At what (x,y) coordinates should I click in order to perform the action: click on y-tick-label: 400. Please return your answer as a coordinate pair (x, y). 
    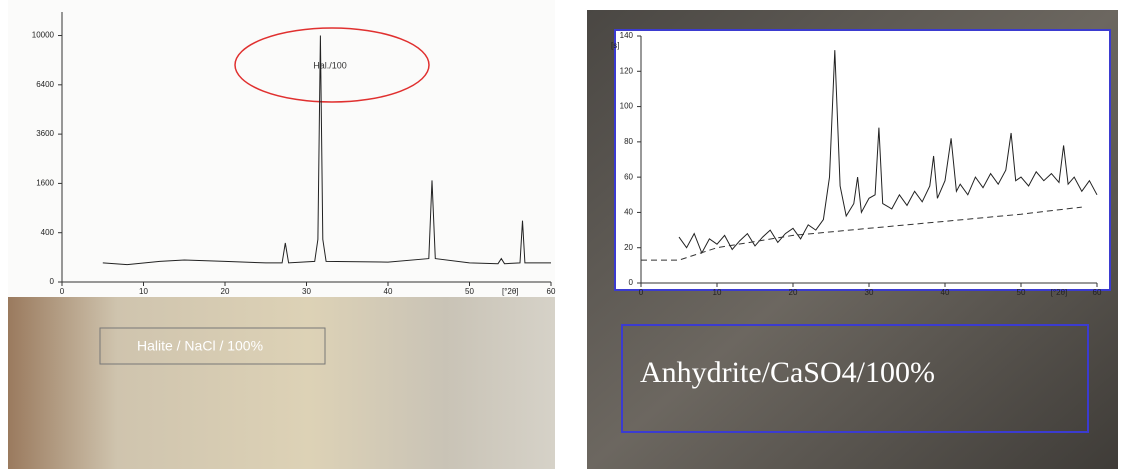
    Looking at the image, I should click on (48, 232).